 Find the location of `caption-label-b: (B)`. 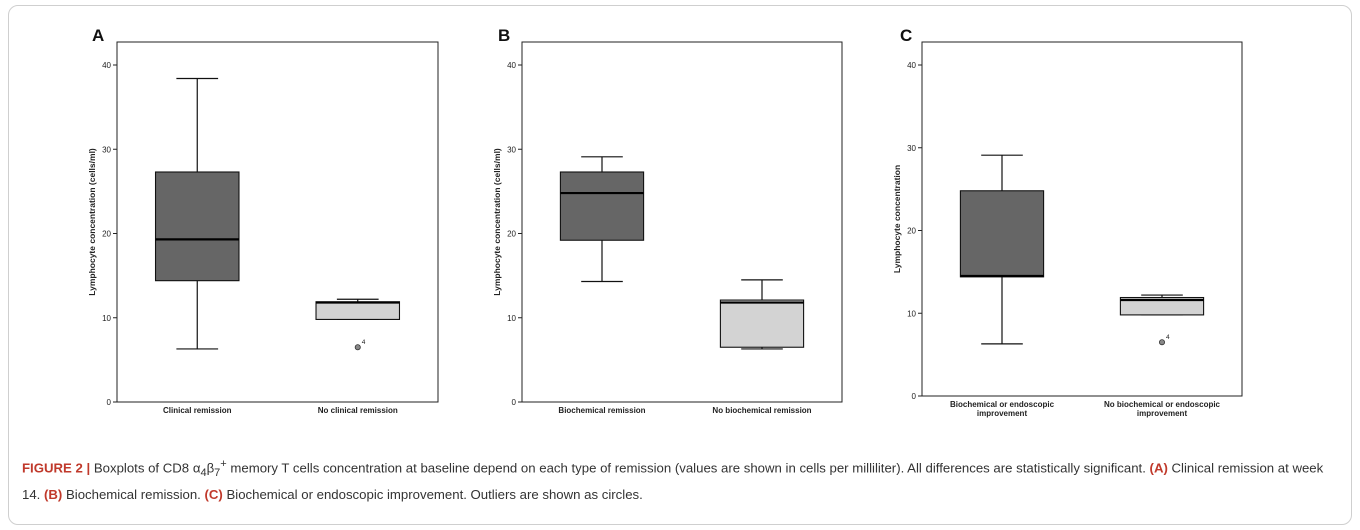

caption-label-b: (B) is located at coordinates (53, 495).